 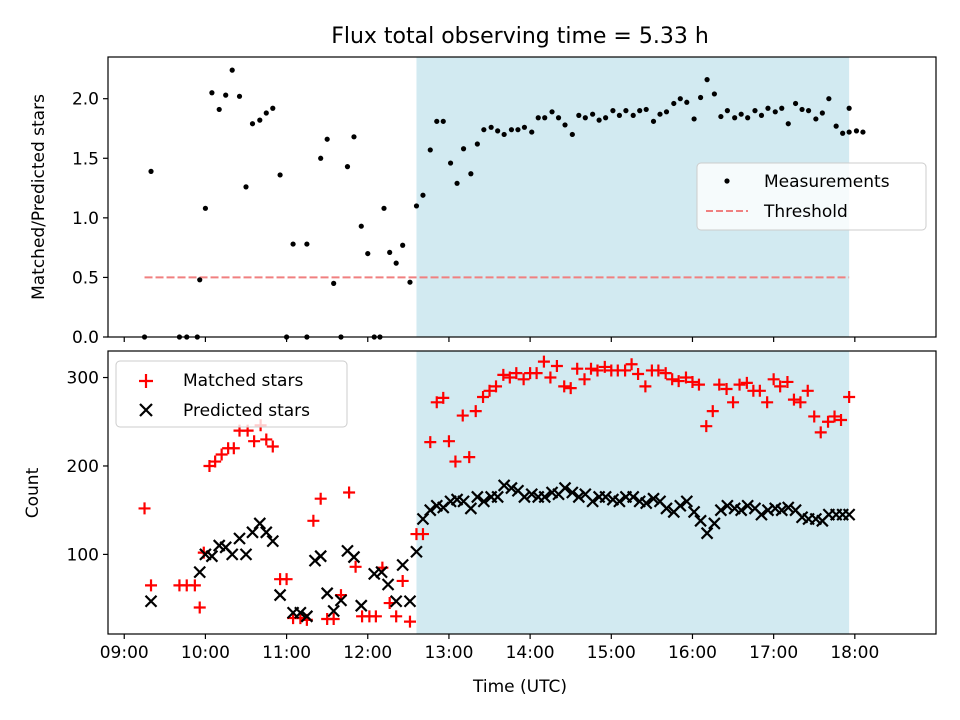 What do you see at coordinates (33, 492) in the screenshot?
I see `bottom-y-axis-label: Count` at bounding box center [33, 492].